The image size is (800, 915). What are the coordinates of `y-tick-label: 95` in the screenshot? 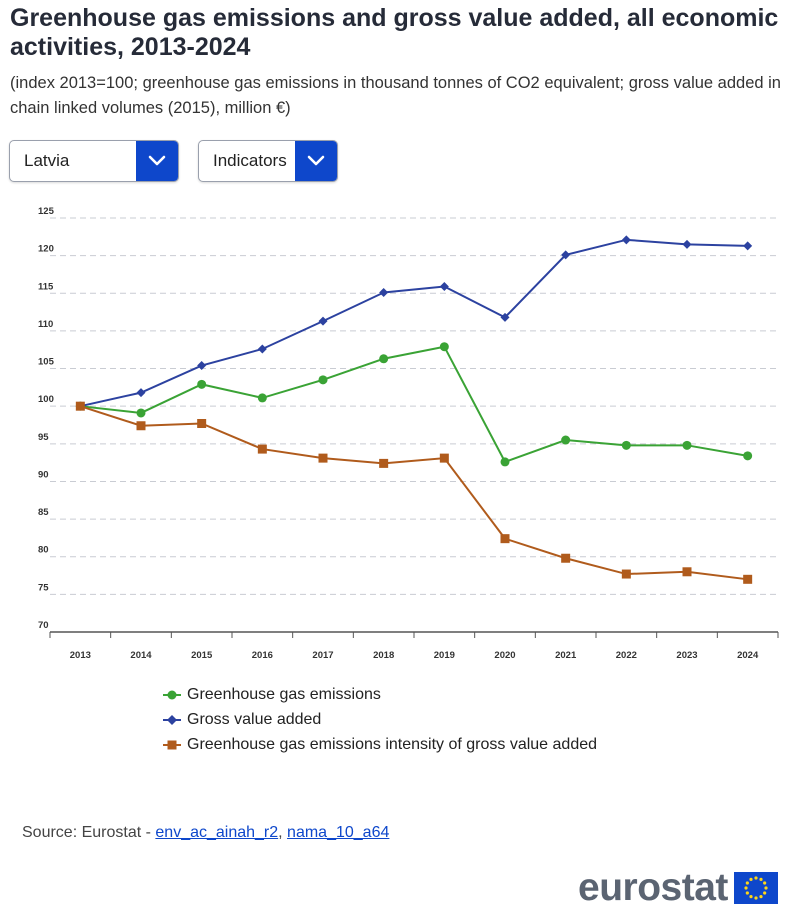 It's located at (43, 437).